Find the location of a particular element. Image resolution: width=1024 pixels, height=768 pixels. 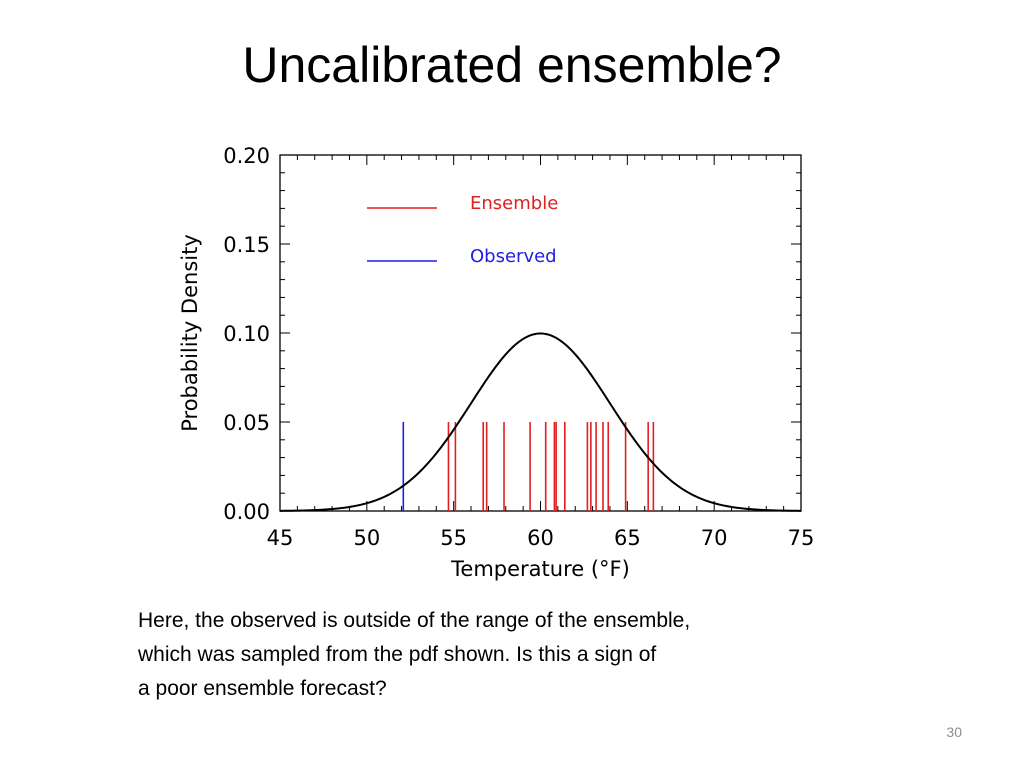

y-tick-label: 0.05 is located at coordinates (246, 423).